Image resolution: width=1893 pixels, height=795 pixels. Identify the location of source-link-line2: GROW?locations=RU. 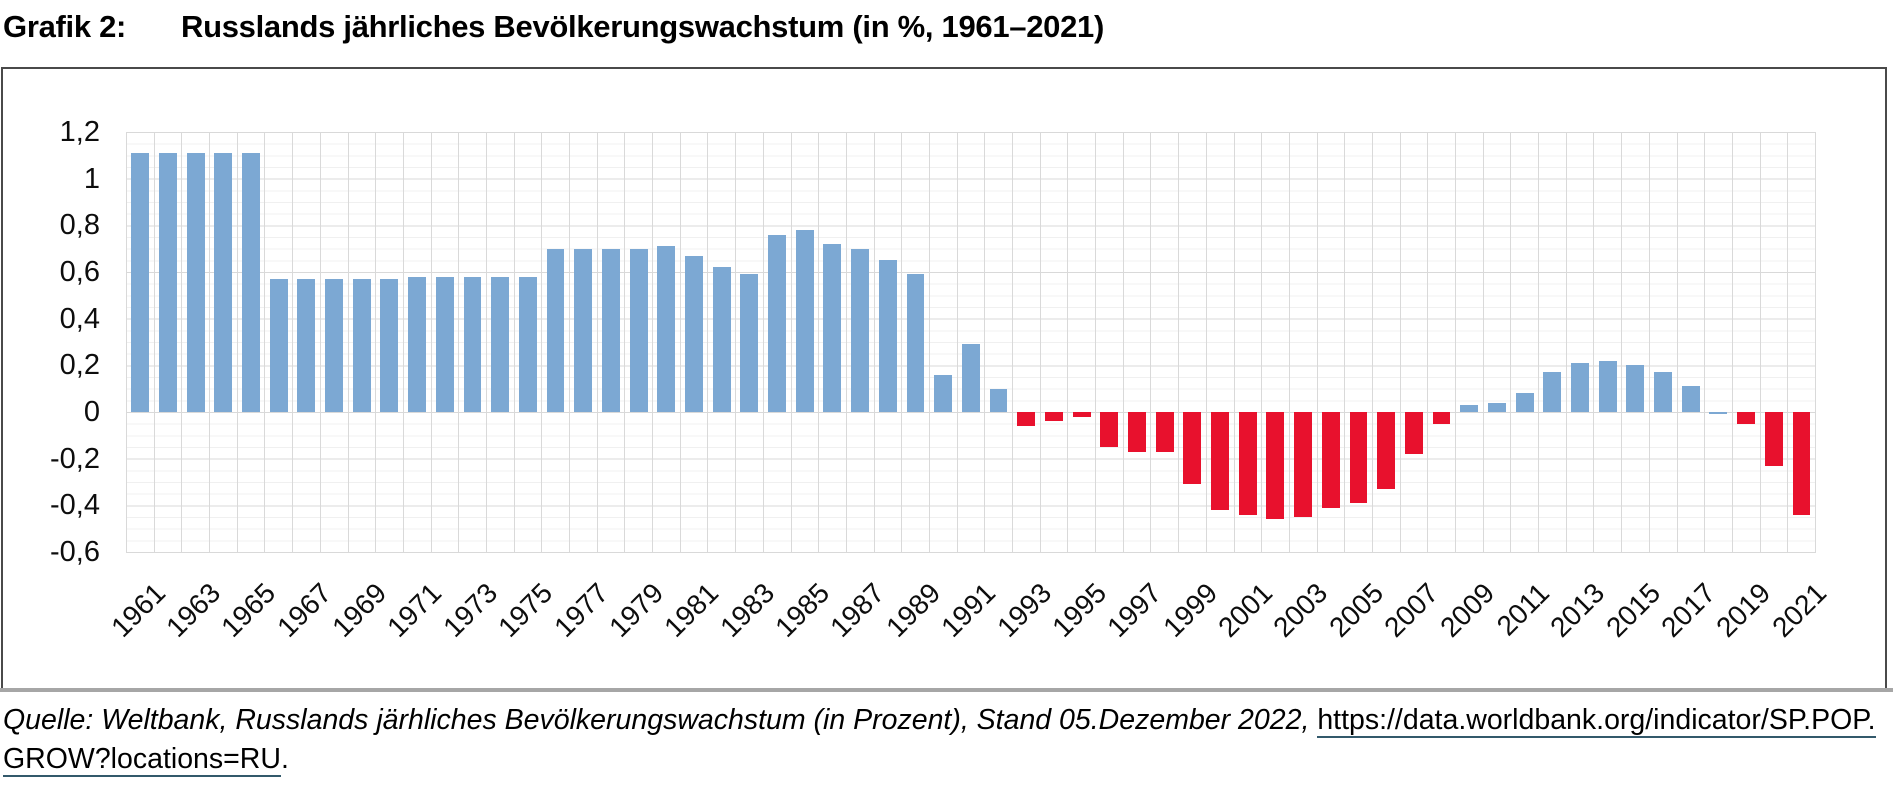
(142, 760).